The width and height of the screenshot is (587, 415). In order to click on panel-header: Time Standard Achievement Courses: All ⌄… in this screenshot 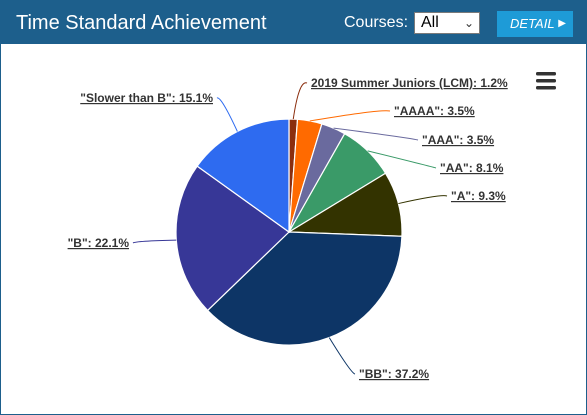, I will do `click(293, 22)`.